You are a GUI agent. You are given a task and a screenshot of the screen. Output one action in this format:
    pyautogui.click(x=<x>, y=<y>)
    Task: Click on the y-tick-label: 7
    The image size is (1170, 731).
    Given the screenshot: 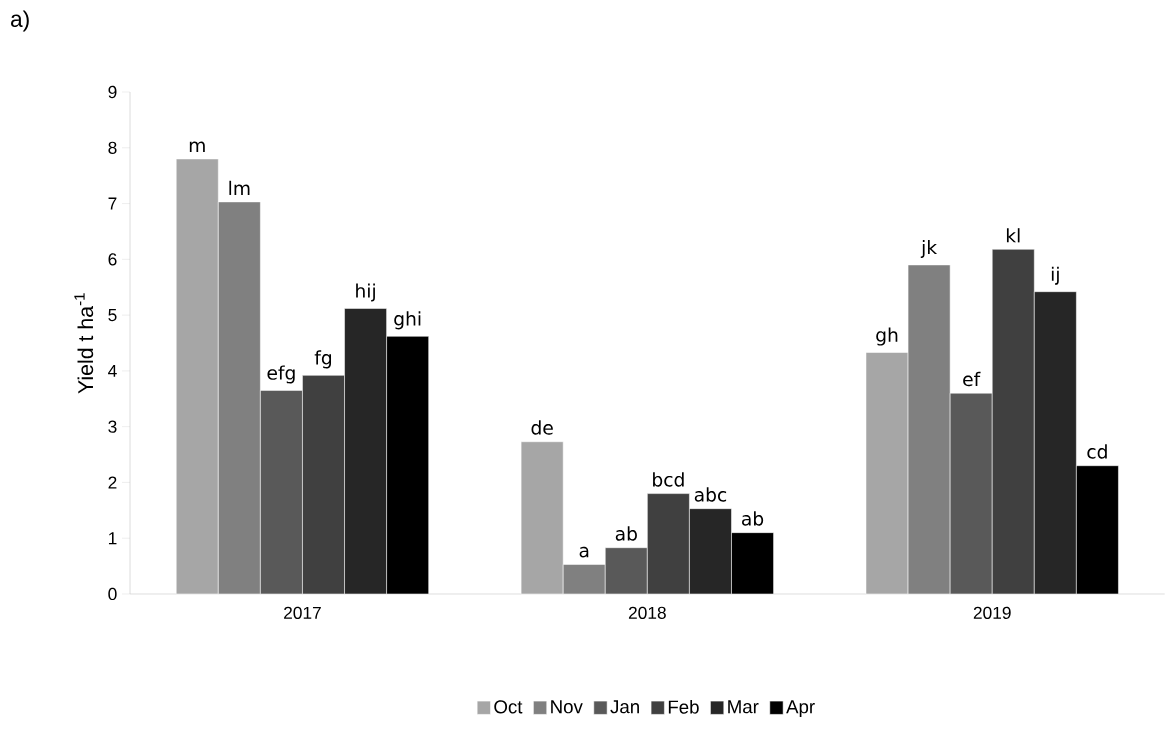 What is the action you would take?
    pyautogui.click(x=112, y=203)
    